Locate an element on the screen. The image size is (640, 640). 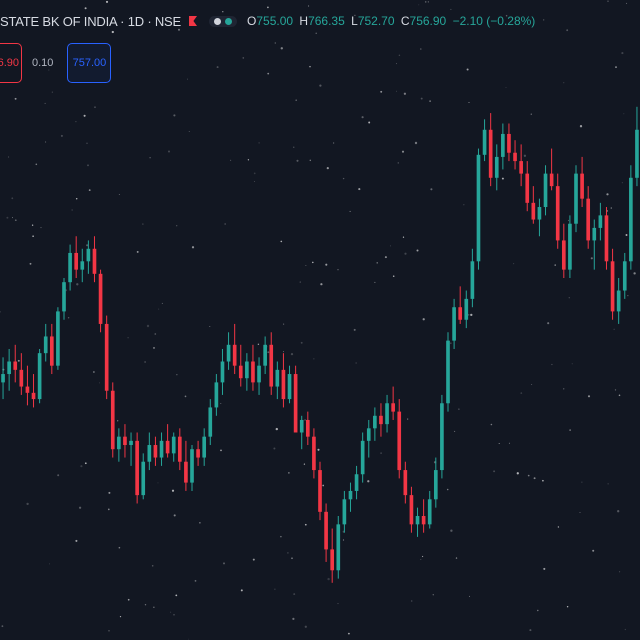
market-status-icon is located at coordinates (223, 21).